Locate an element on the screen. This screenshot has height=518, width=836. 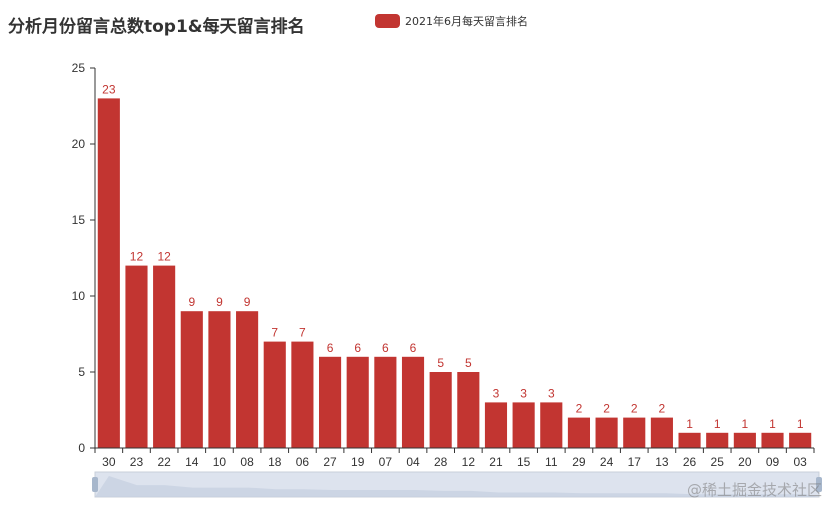
x-tick-label: 23 is located at coordinates (137, 462).